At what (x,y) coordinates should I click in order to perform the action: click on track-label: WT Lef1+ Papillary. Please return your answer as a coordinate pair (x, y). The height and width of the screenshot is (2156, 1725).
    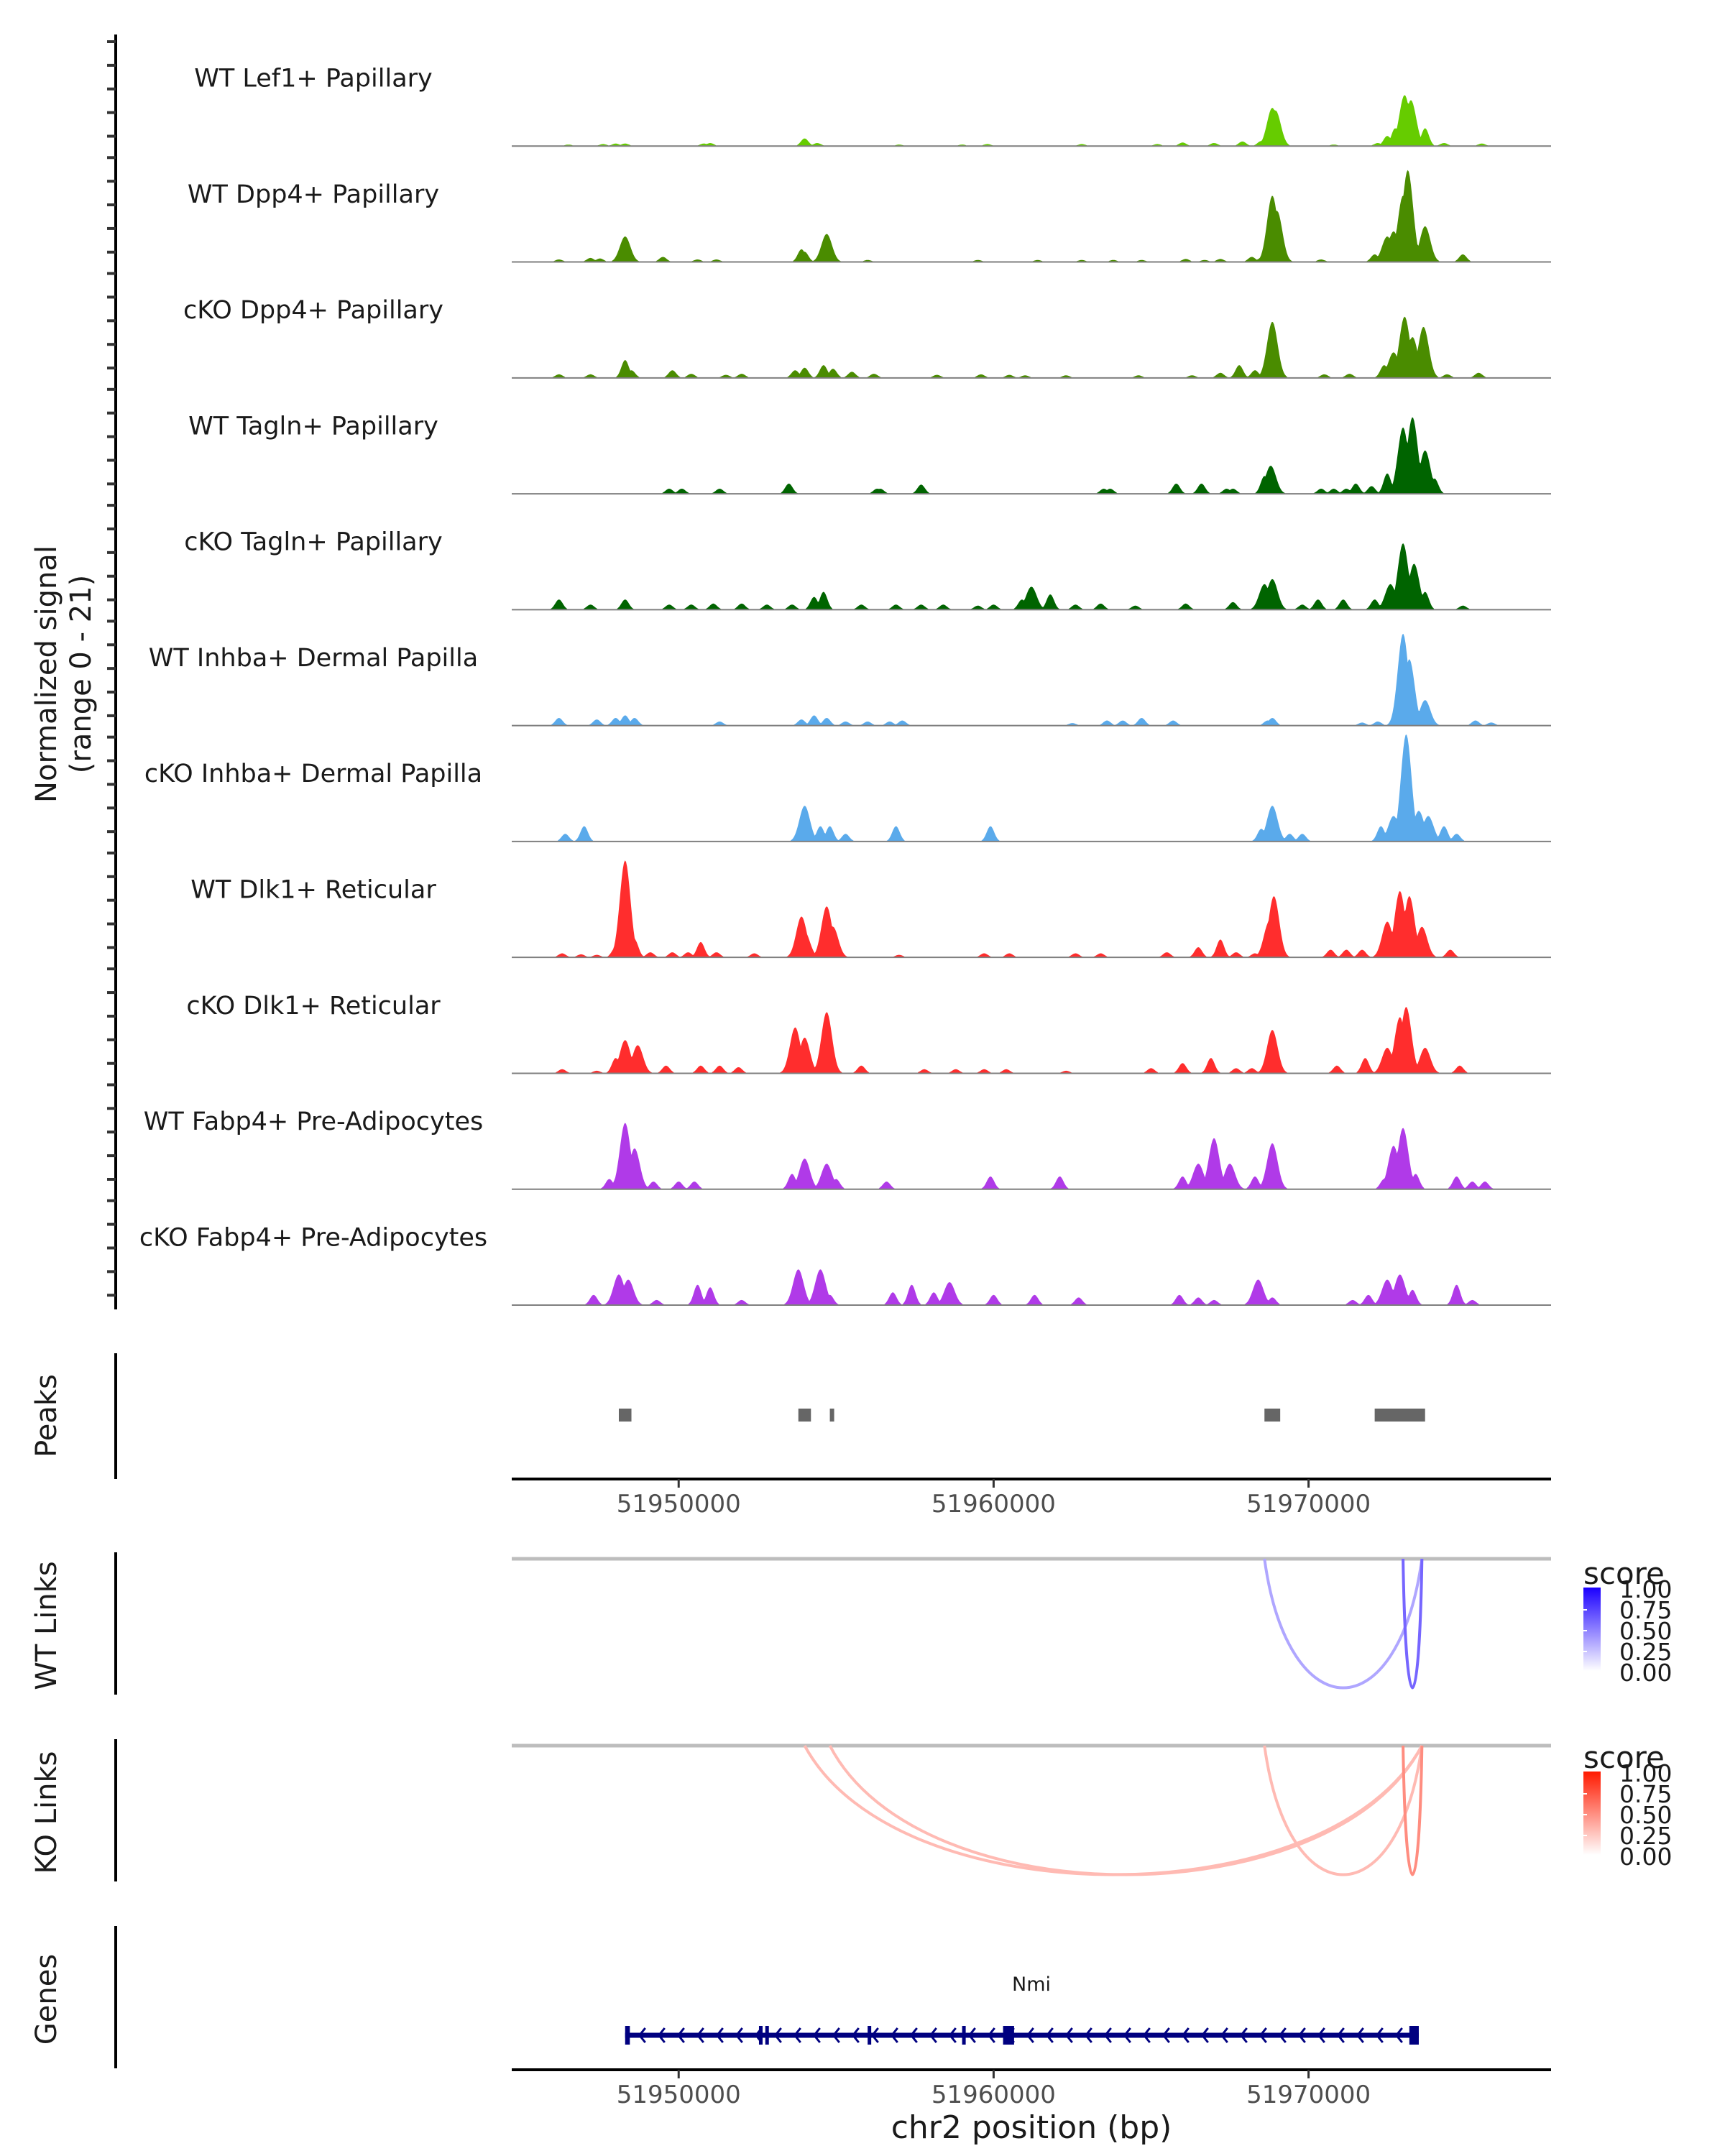
    Looking at the image, I should click on (313, 79).